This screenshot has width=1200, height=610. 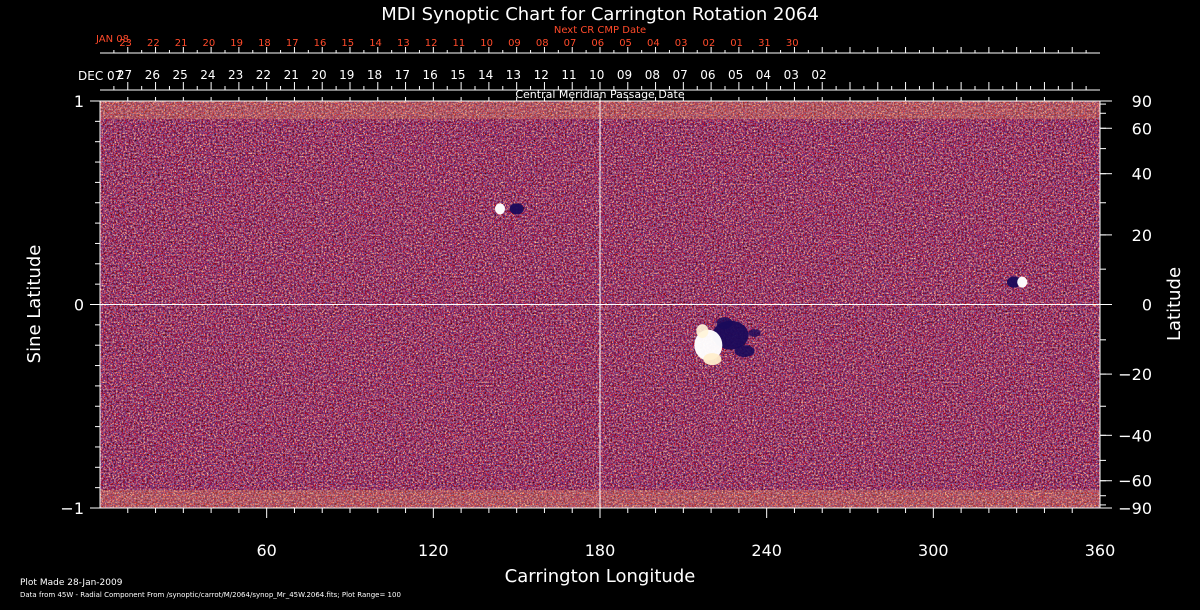 What do you see at coordinates (600, 576) in the screenshot?
I see `x-axis-label: Carrington Longitude` at bounding box center [600, 576].